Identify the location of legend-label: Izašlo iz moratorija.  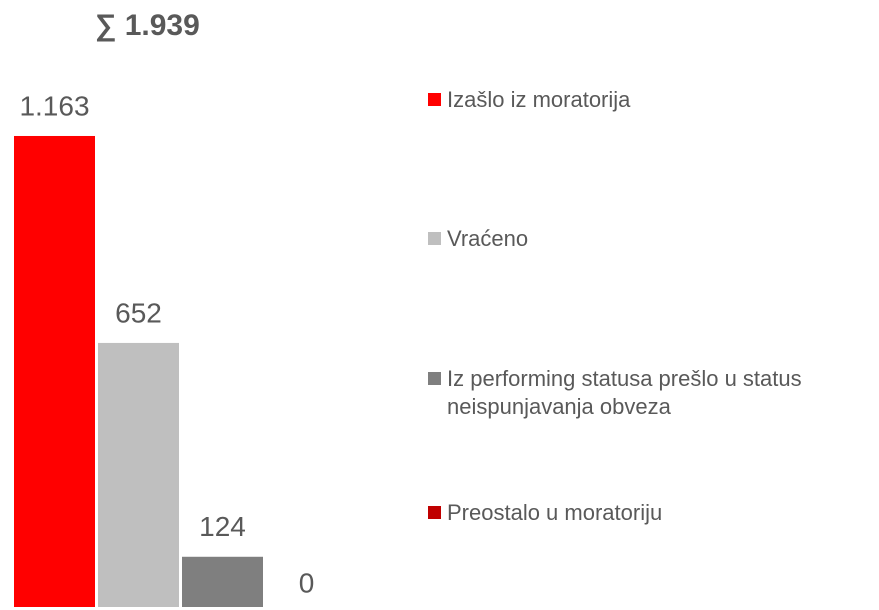
(539, 99).